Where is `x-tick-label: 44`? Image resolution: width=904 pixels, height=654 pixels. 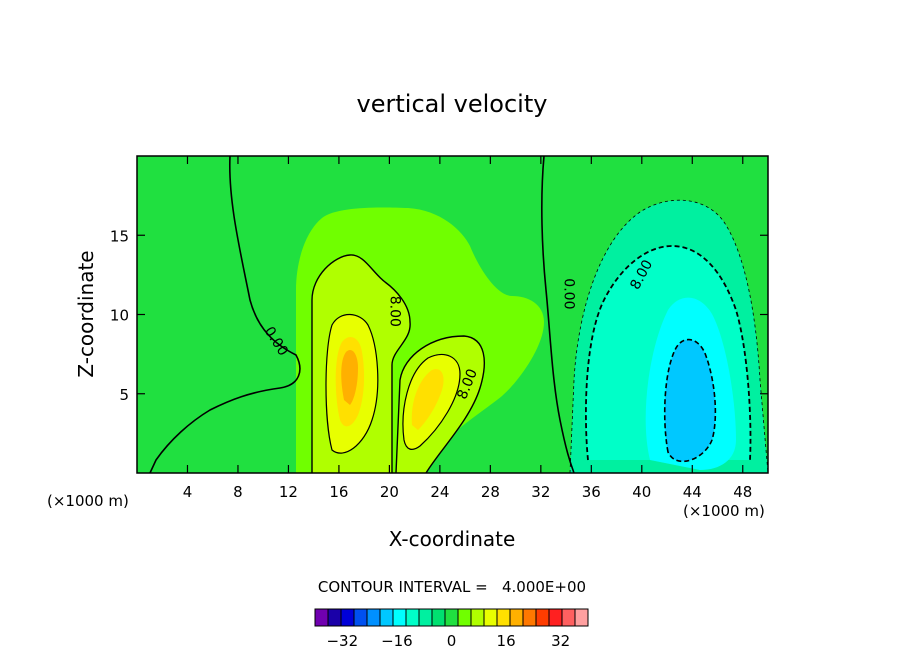 x-tick-label: 44 is located at coordinates (692, 492).